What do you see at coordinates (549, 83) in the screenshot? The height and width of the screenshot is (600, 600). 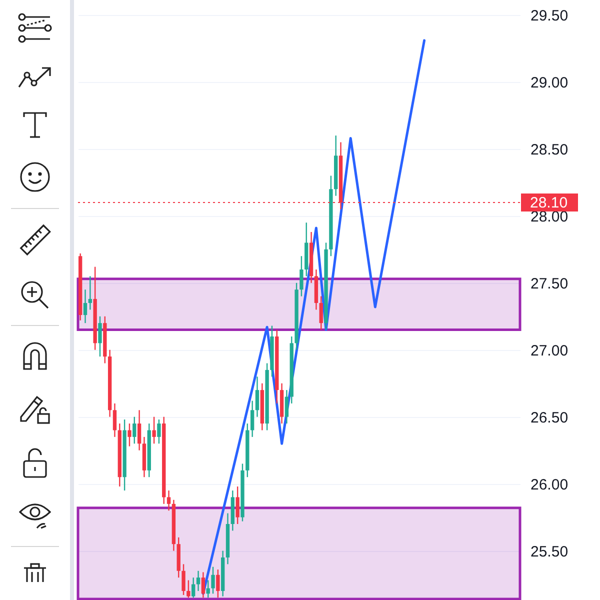 I see `y-tick-label: 29.00` at bounding box center [549, 83].